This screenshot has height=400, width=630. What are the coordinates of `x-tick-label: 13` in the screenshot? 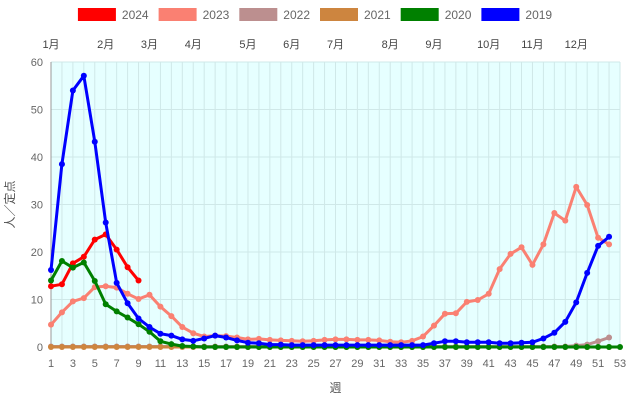 It's located at (182, 364).